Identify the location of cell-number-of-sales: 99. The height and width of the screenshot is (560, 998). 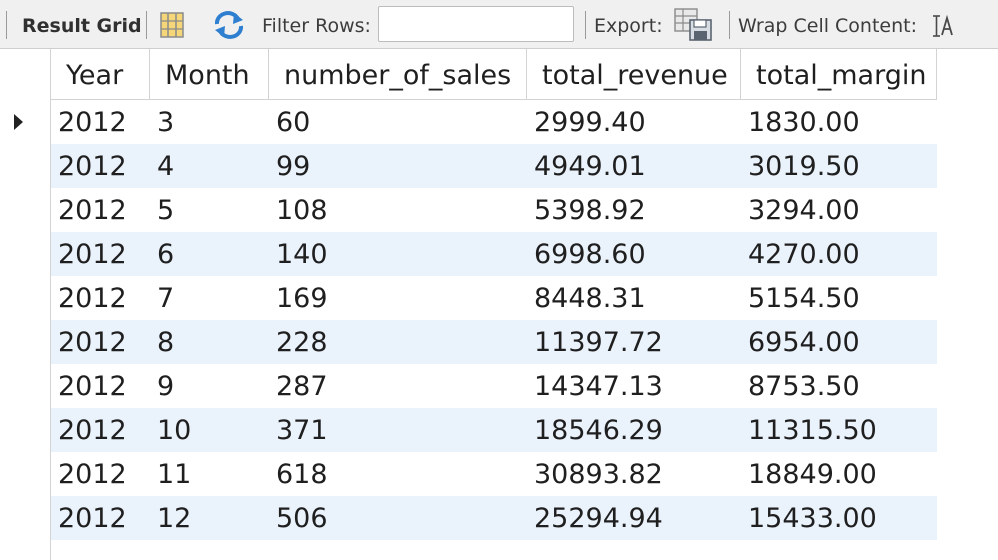
(293, 166).